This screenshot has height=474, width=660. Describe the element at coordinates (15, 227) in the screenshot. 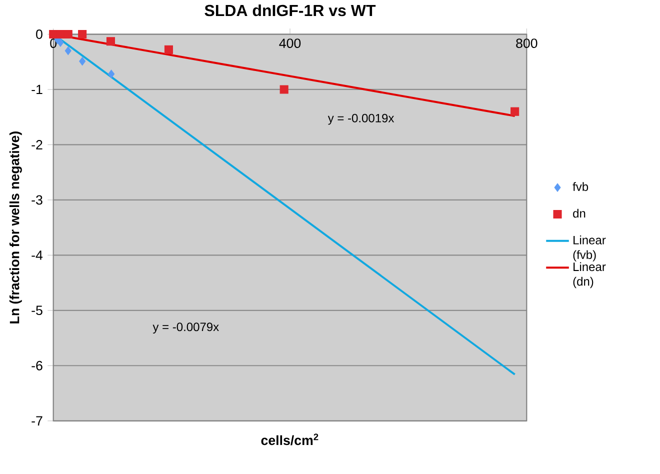

I see `y-axis-title: Ln (fraction for wells negative)` at that location.